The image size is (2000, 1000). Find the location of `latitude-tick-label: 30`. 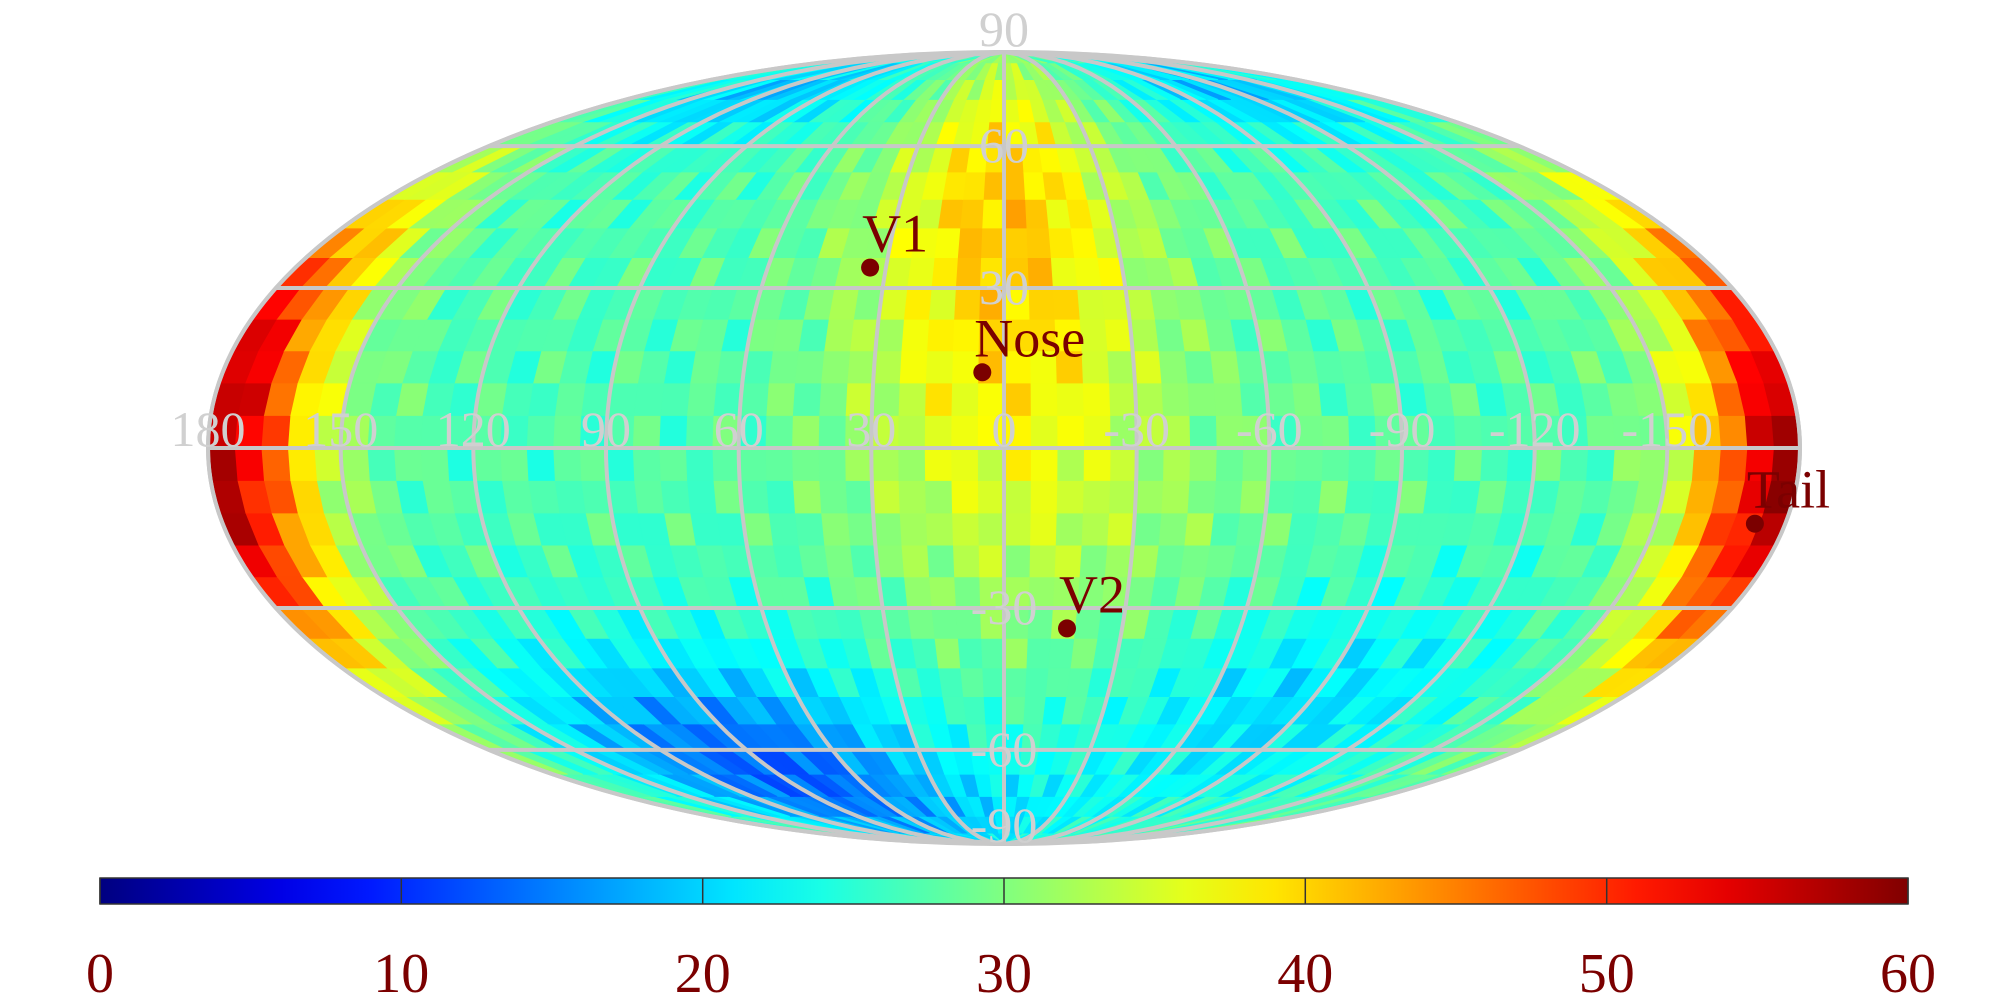

latitude-tick-label: 30 is located at coordinates (1004, 287).